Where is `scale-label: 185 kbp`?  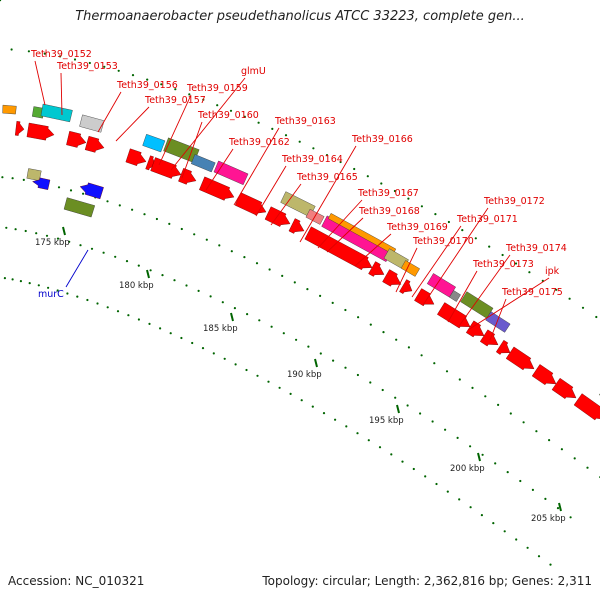
scale-label: 185 kbp is located at coordinates (220, 329).